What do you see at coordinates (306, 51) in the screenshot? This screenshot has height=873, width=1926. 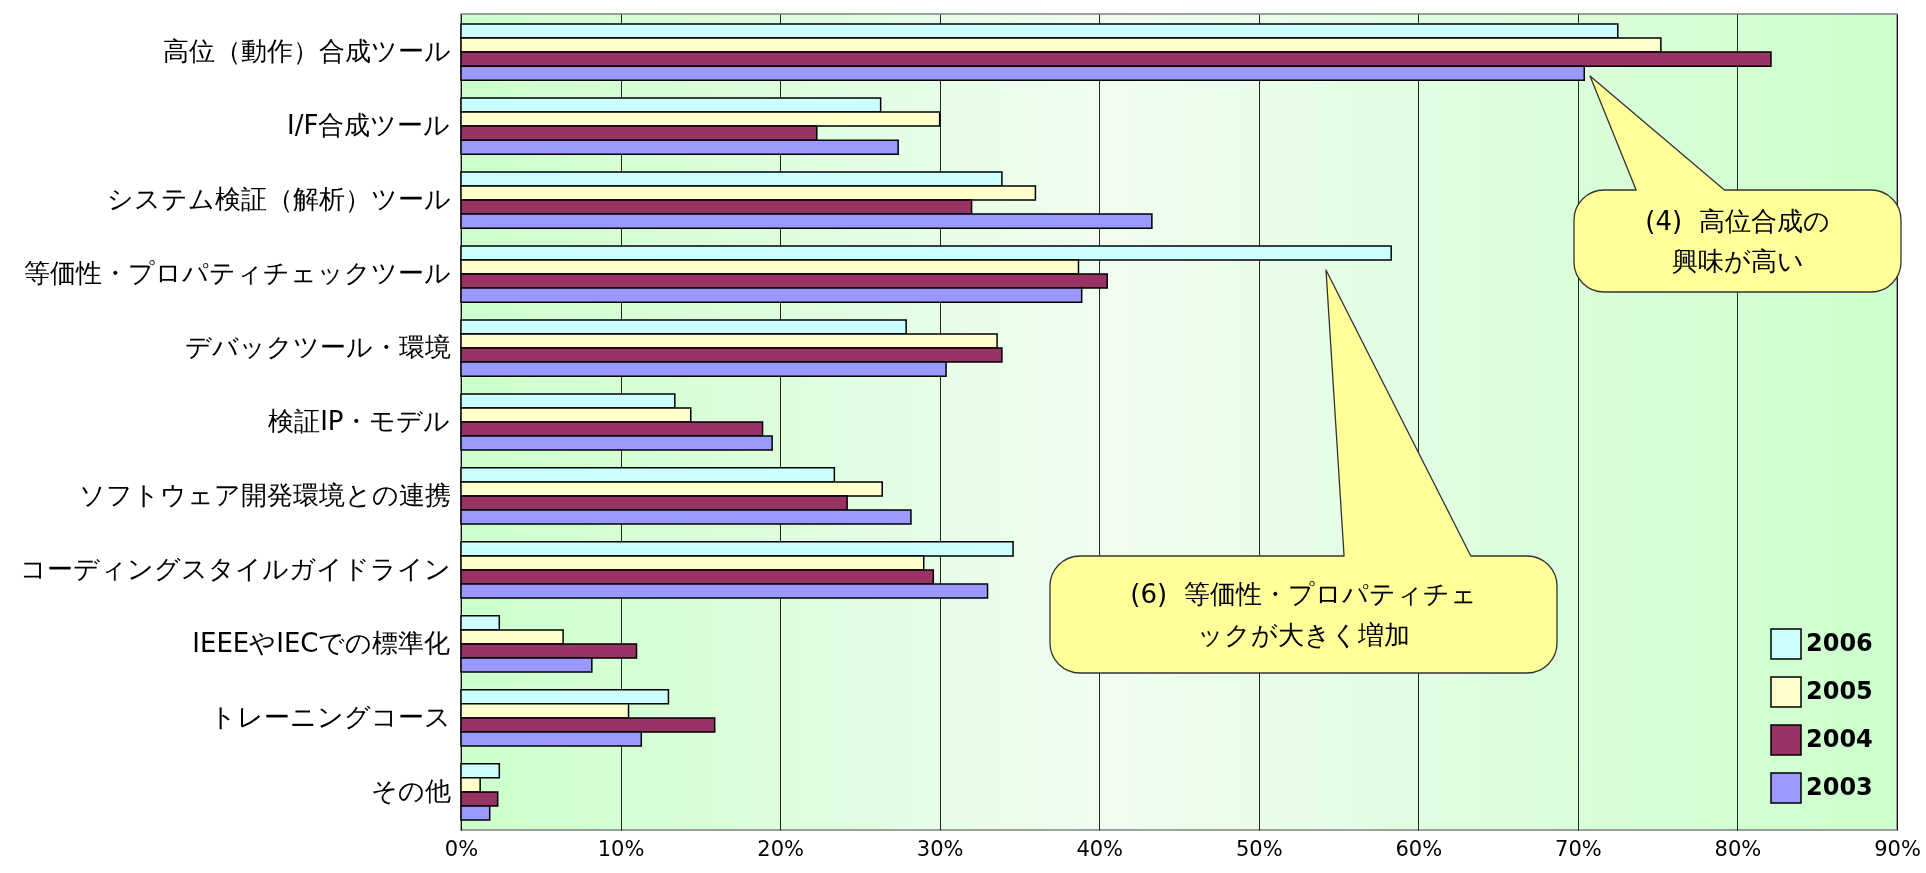 I see `y-tick-label: 高位（動作）合成ツール` at bounding box center [306, 51].